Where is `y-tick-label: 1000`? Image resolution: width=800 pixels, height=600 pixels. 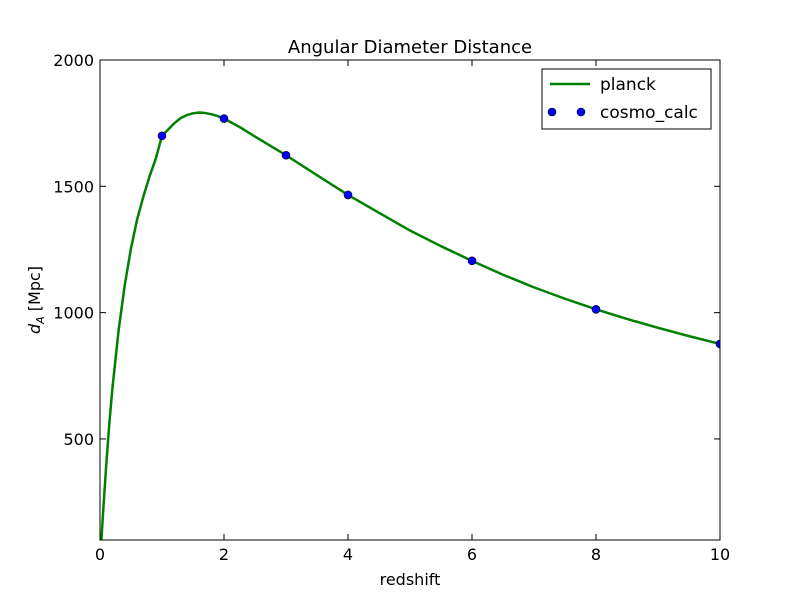
y-tick-label: 1000 is located at coordinates (73, 313).